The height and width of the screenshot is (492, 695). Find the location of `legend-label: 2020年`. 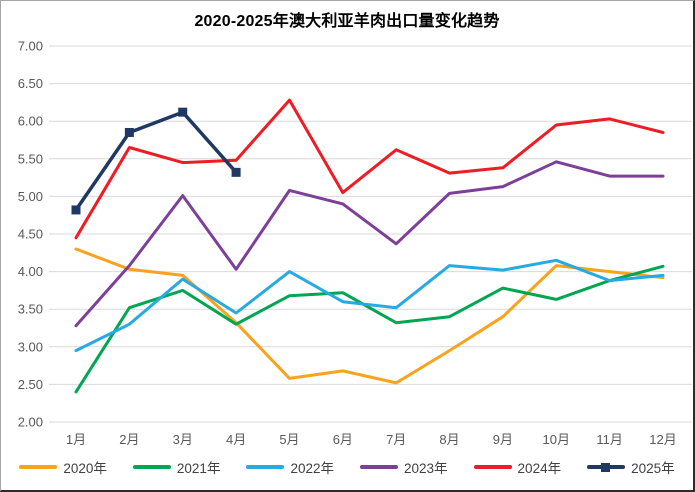

legend-label: 2020年 is located at coordinates (85, 468).